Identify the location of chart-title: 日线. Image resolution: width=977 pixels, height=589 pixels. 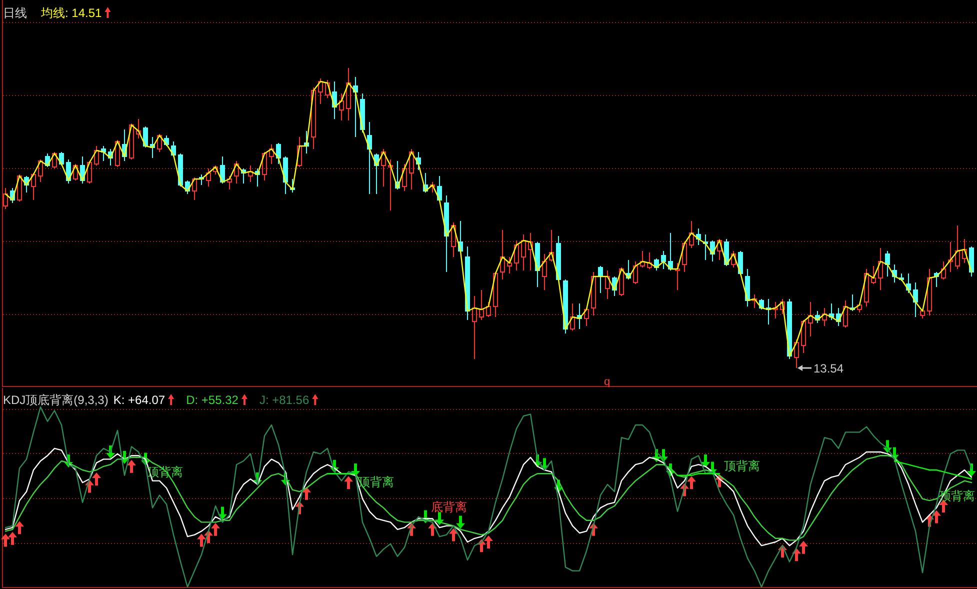
(15, 13).